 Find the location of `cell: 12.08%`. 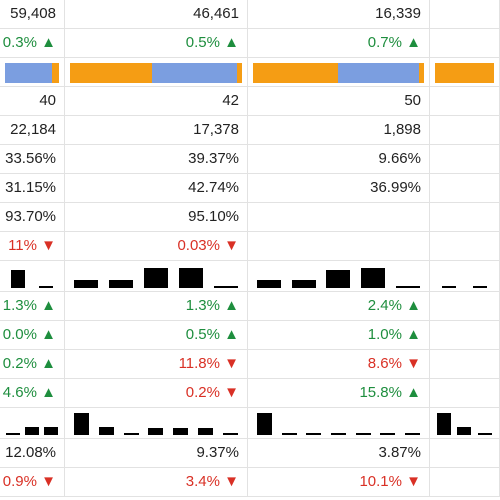

cell: 12.08% is located at coordinates (32, 453).